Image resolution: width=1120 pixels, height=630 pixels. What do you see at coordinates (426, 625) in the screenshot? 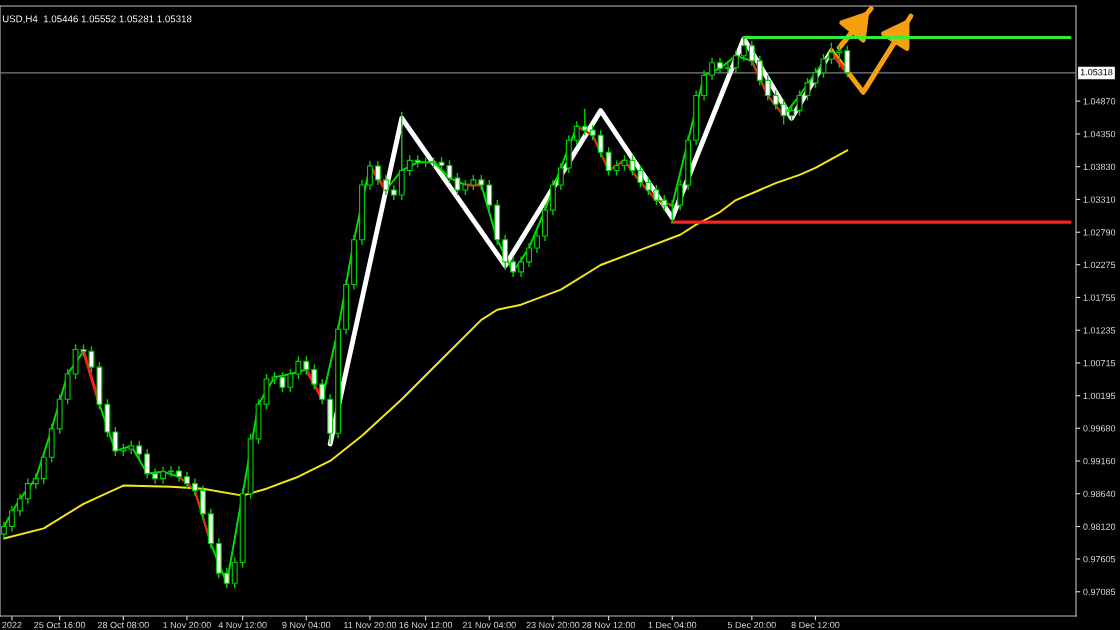
I see `x-tick-label: 16 Nov 12:00` at bounding box center [426, 625].